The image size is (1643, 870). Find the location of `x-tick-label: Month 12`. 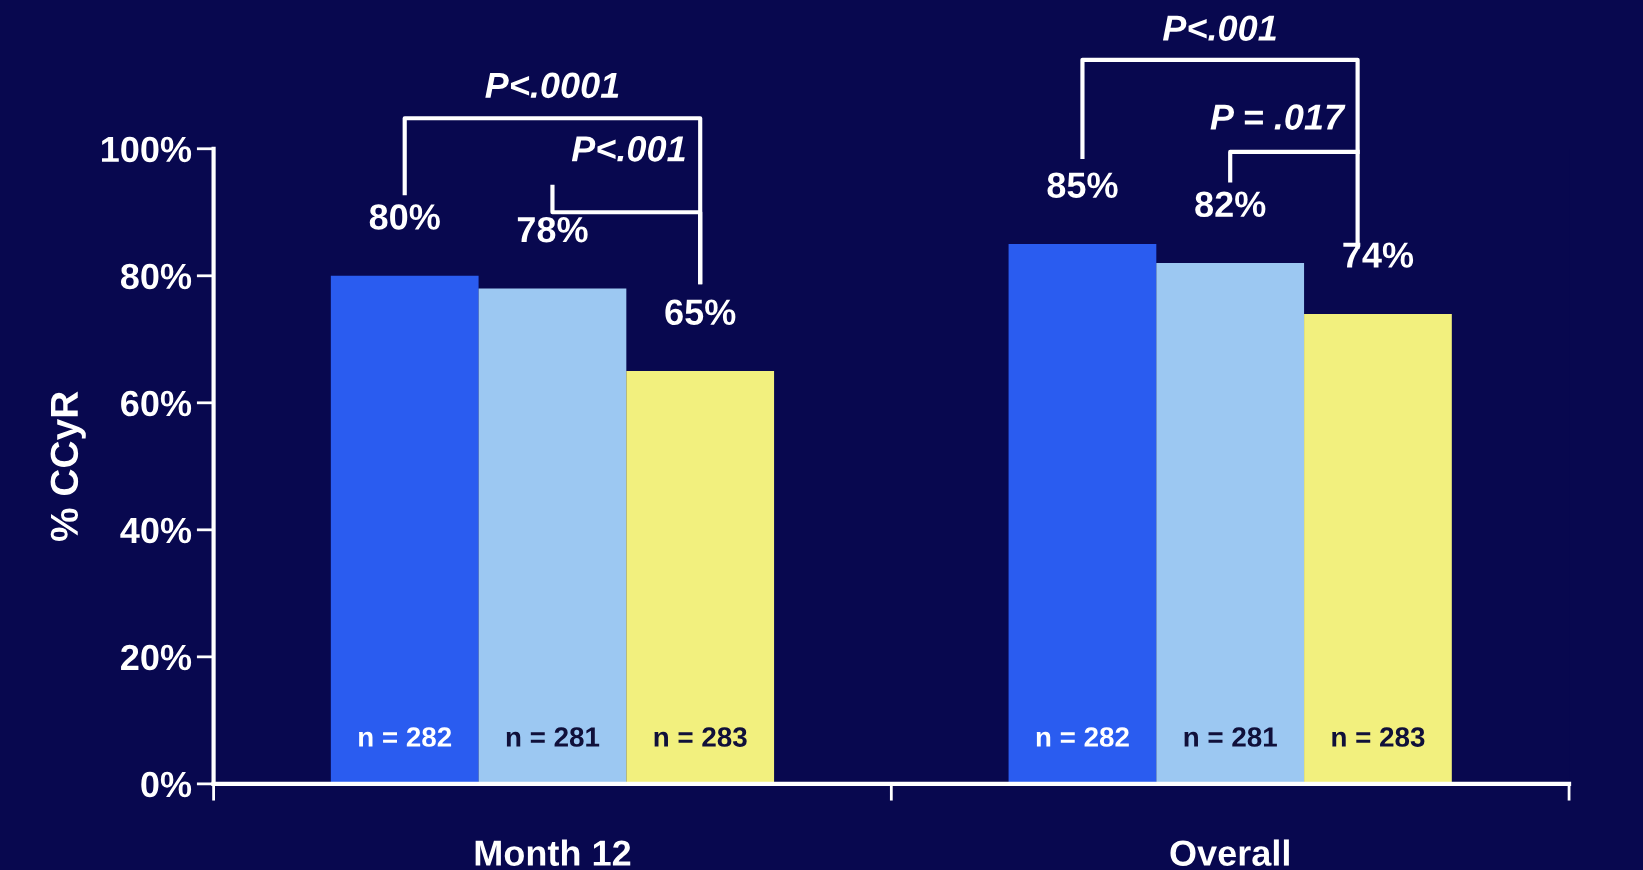

x-tick-label: Month 12 is located at coordinates (553, 852).